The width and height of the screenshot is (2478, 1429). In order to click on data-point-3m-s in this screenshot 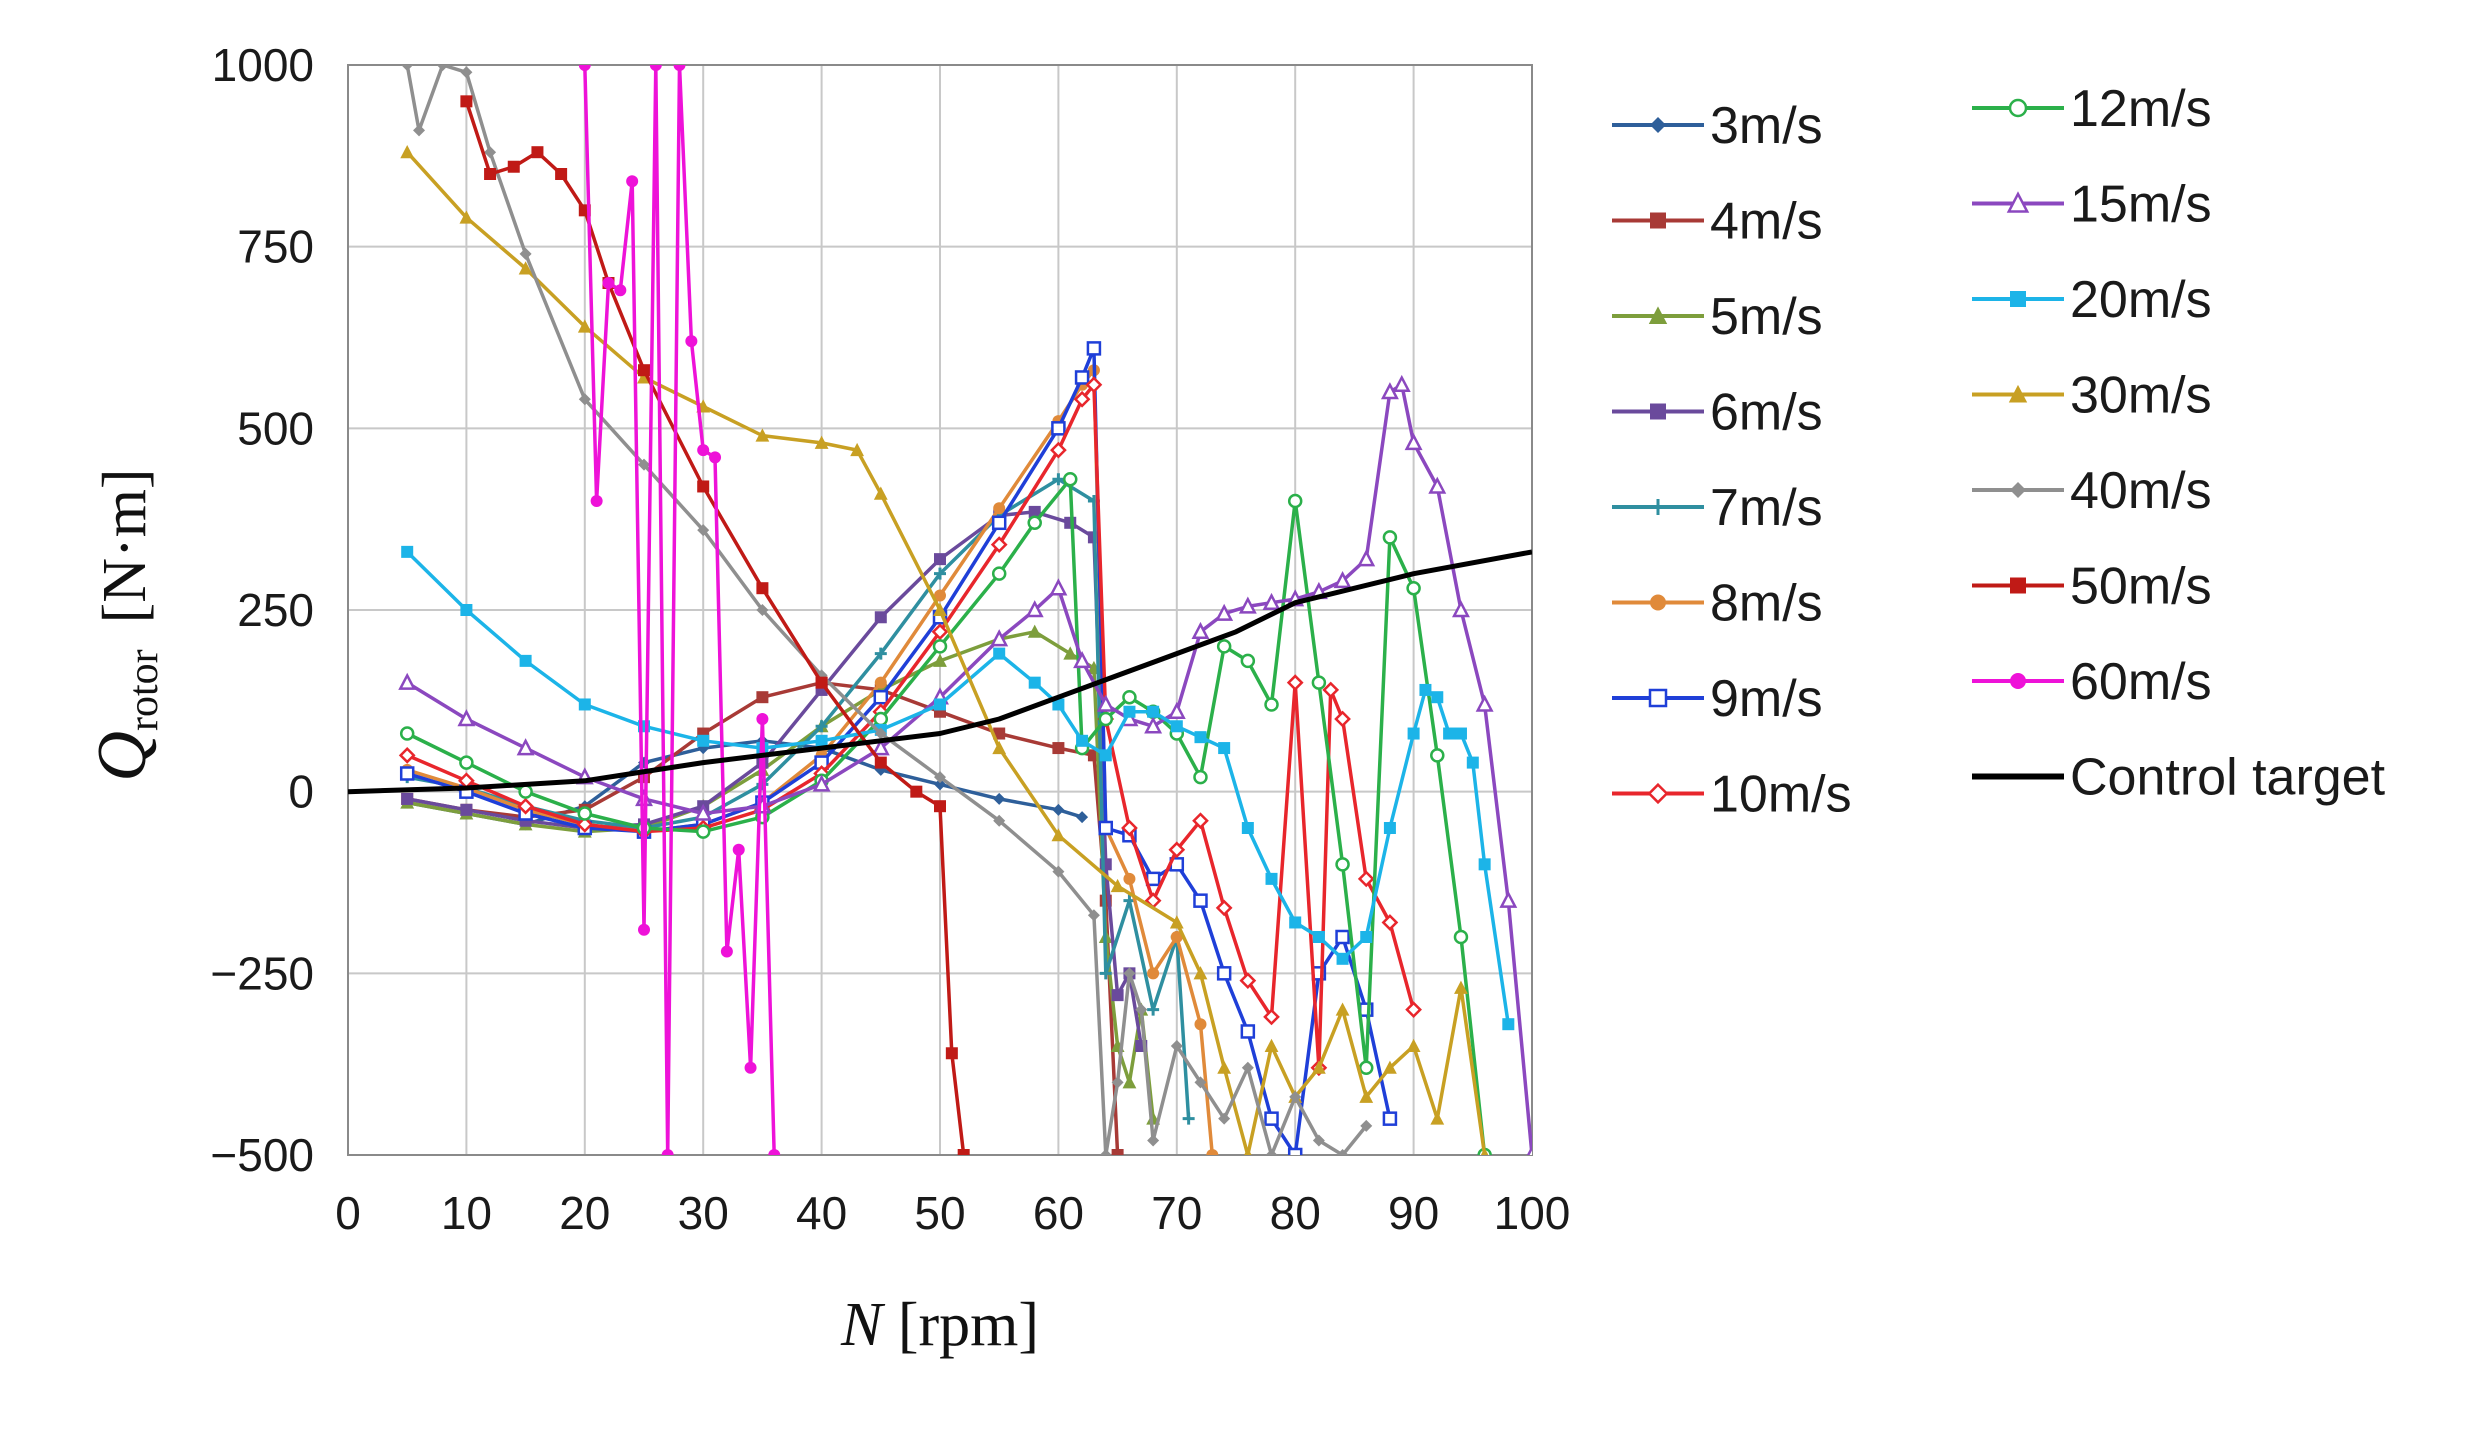, I will do `click(1058, 809)`.